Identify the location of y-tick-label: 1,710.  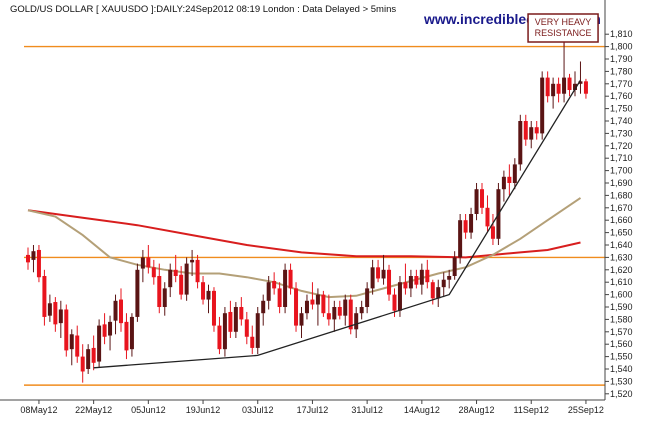
(621, 158).